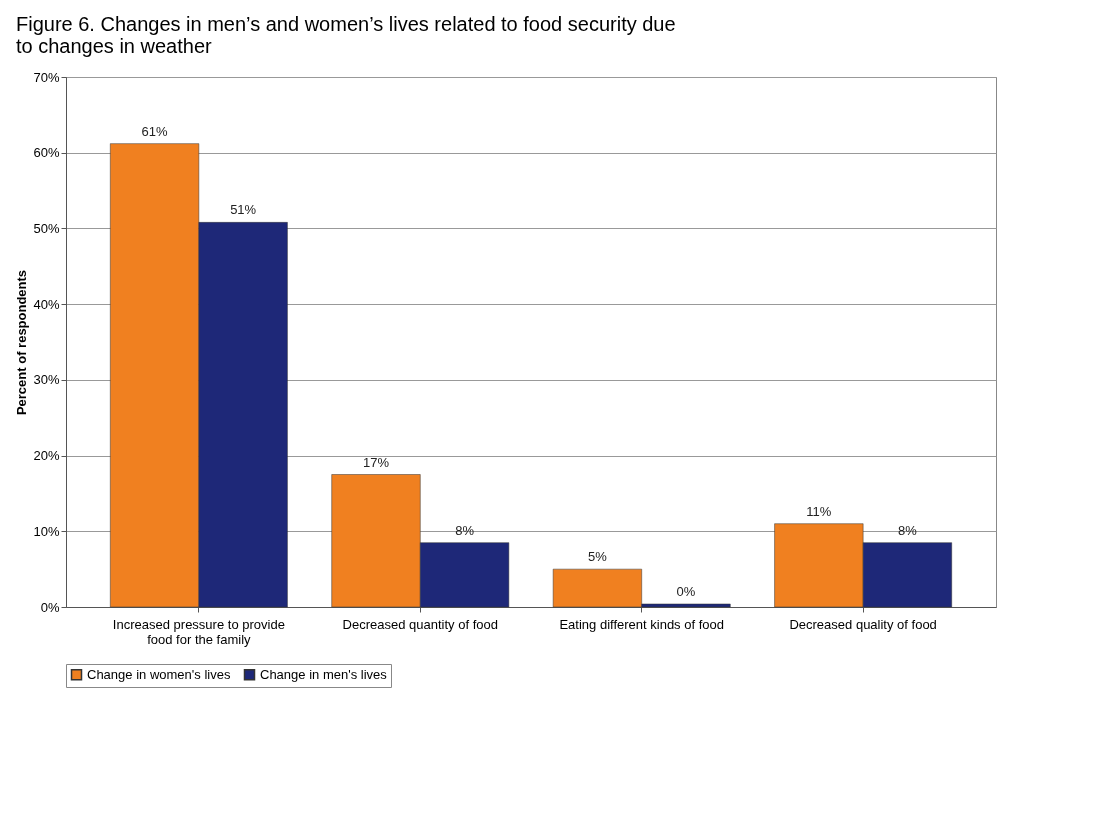 The height and width of the screenshot is (821, 1096). Describe the element at coordinates (46, 153) in the screenshot. I see `y-tick-label: 60%` at that location.